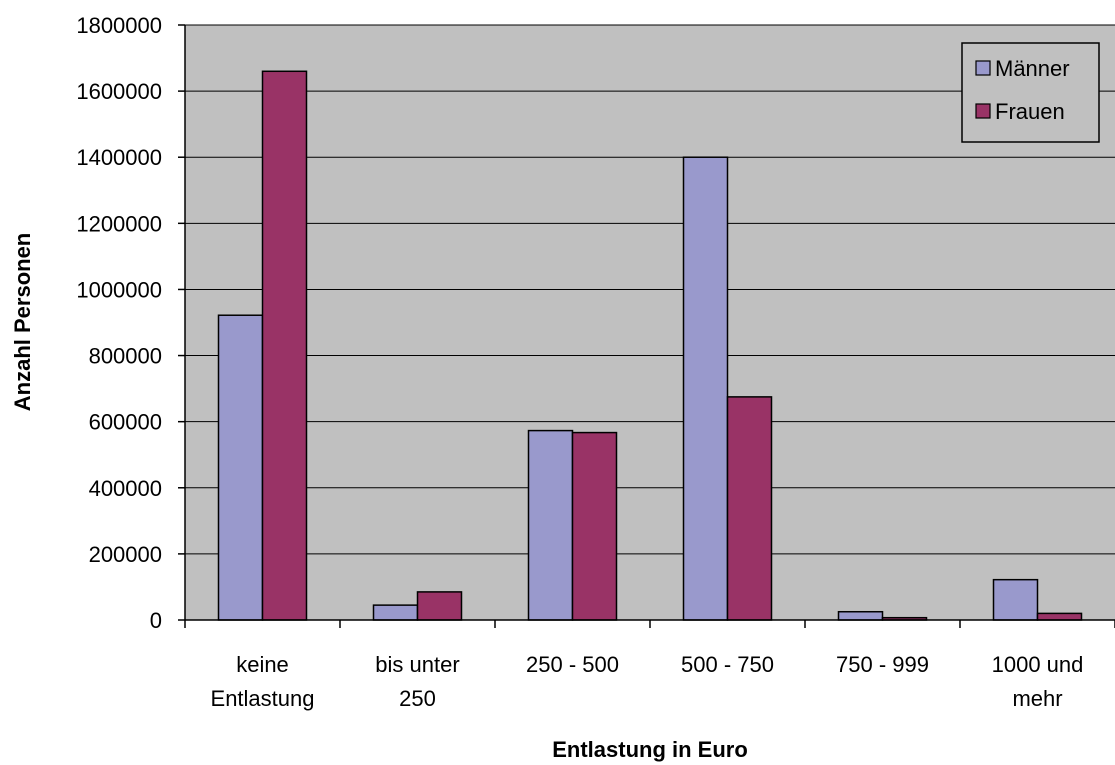 The image size is (1115, 765). Describe the element at coordinates (119, 289) in the screenshot. I see `y-tick-label: 1000000` at that location.